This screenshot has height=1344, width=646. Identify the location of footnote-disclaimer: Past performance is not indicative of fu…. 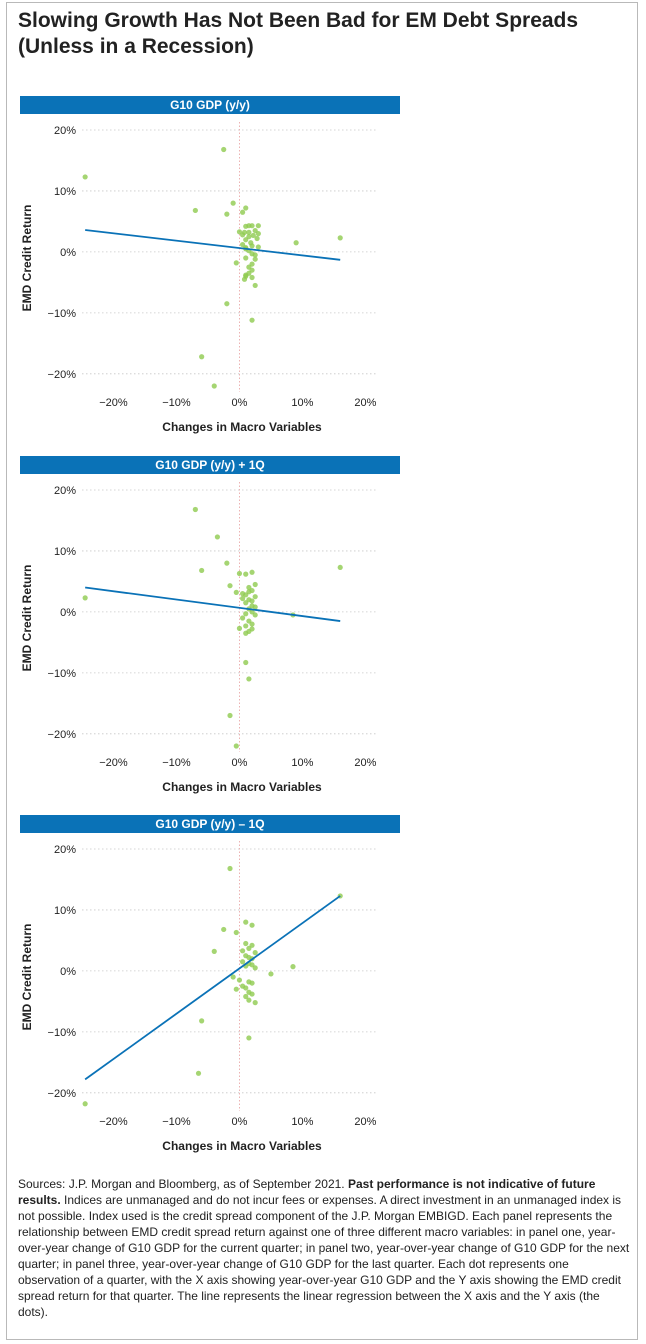
(307, 1192).